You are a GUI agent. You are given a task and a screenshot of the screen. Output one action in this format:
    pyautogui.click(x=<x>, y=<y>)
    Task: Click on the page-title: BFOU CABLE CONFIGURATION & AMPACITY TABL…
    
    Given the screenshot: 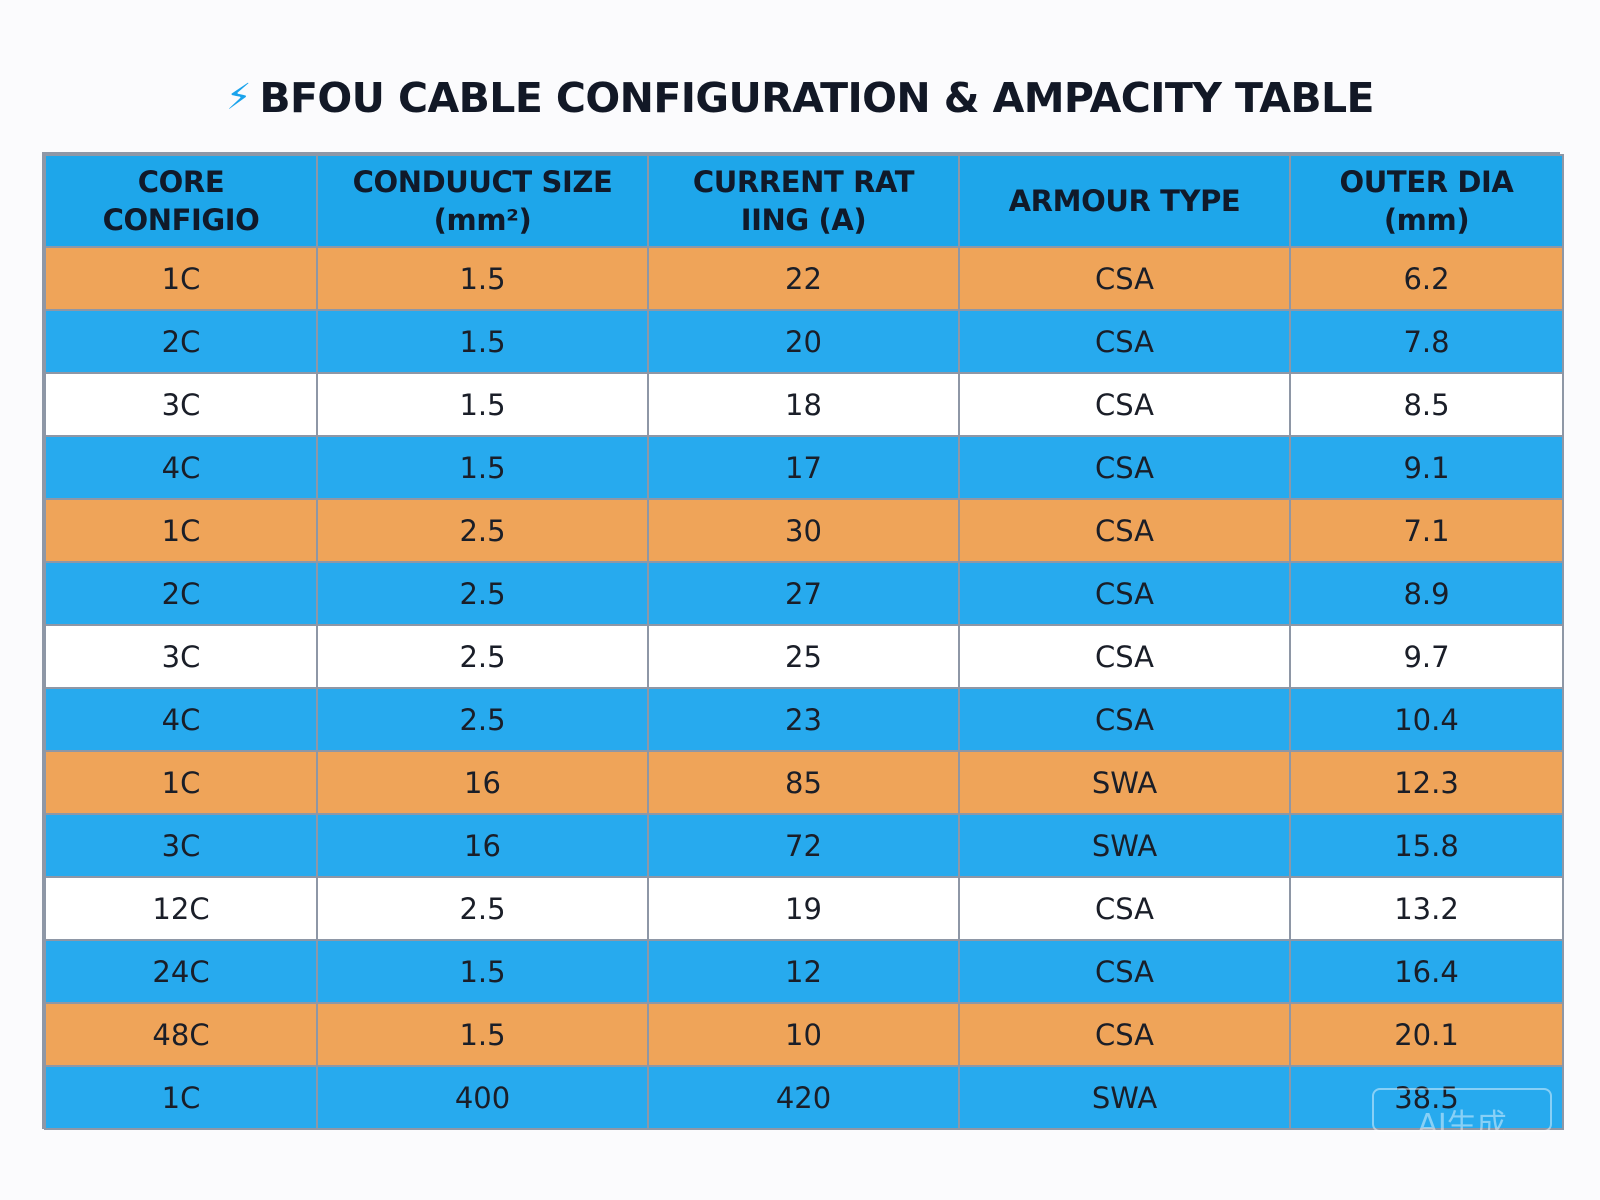 What is the action you would take?
    pyautogui.click(x=816, y=98)
    